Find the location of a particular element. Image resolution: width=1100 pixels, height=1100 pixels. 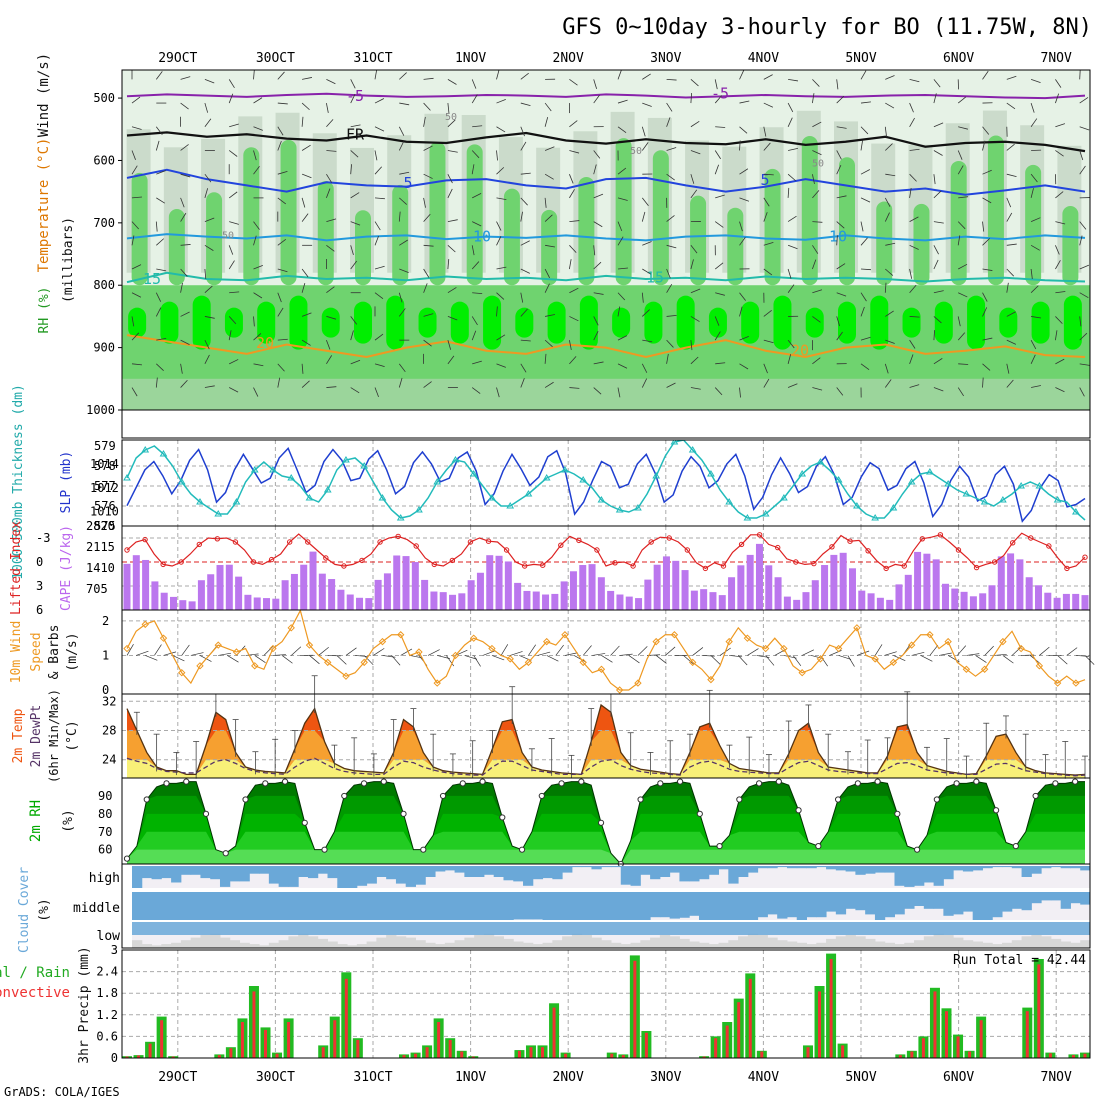

date-label-bottom: 1NOV is located at coordinates (470, 1077).